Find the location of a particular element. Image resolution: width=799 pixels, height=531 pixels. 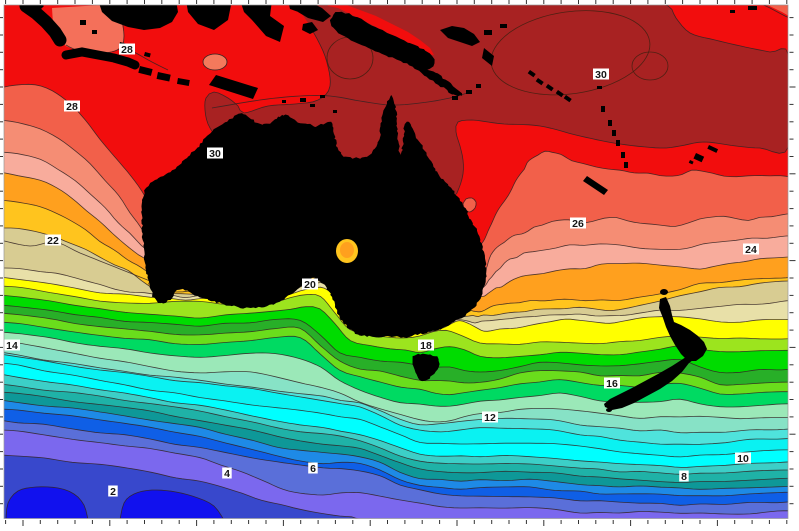

svg-text: 20 is located at coordinates (310, 285).